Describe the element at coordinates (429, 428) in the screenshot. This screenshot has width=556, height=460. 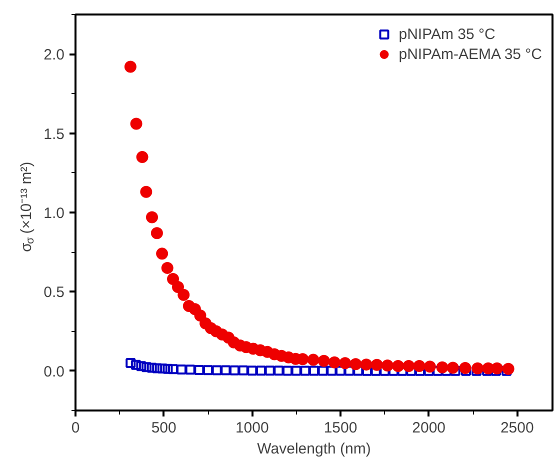
I see `x-tick-label: 2000` at that location.